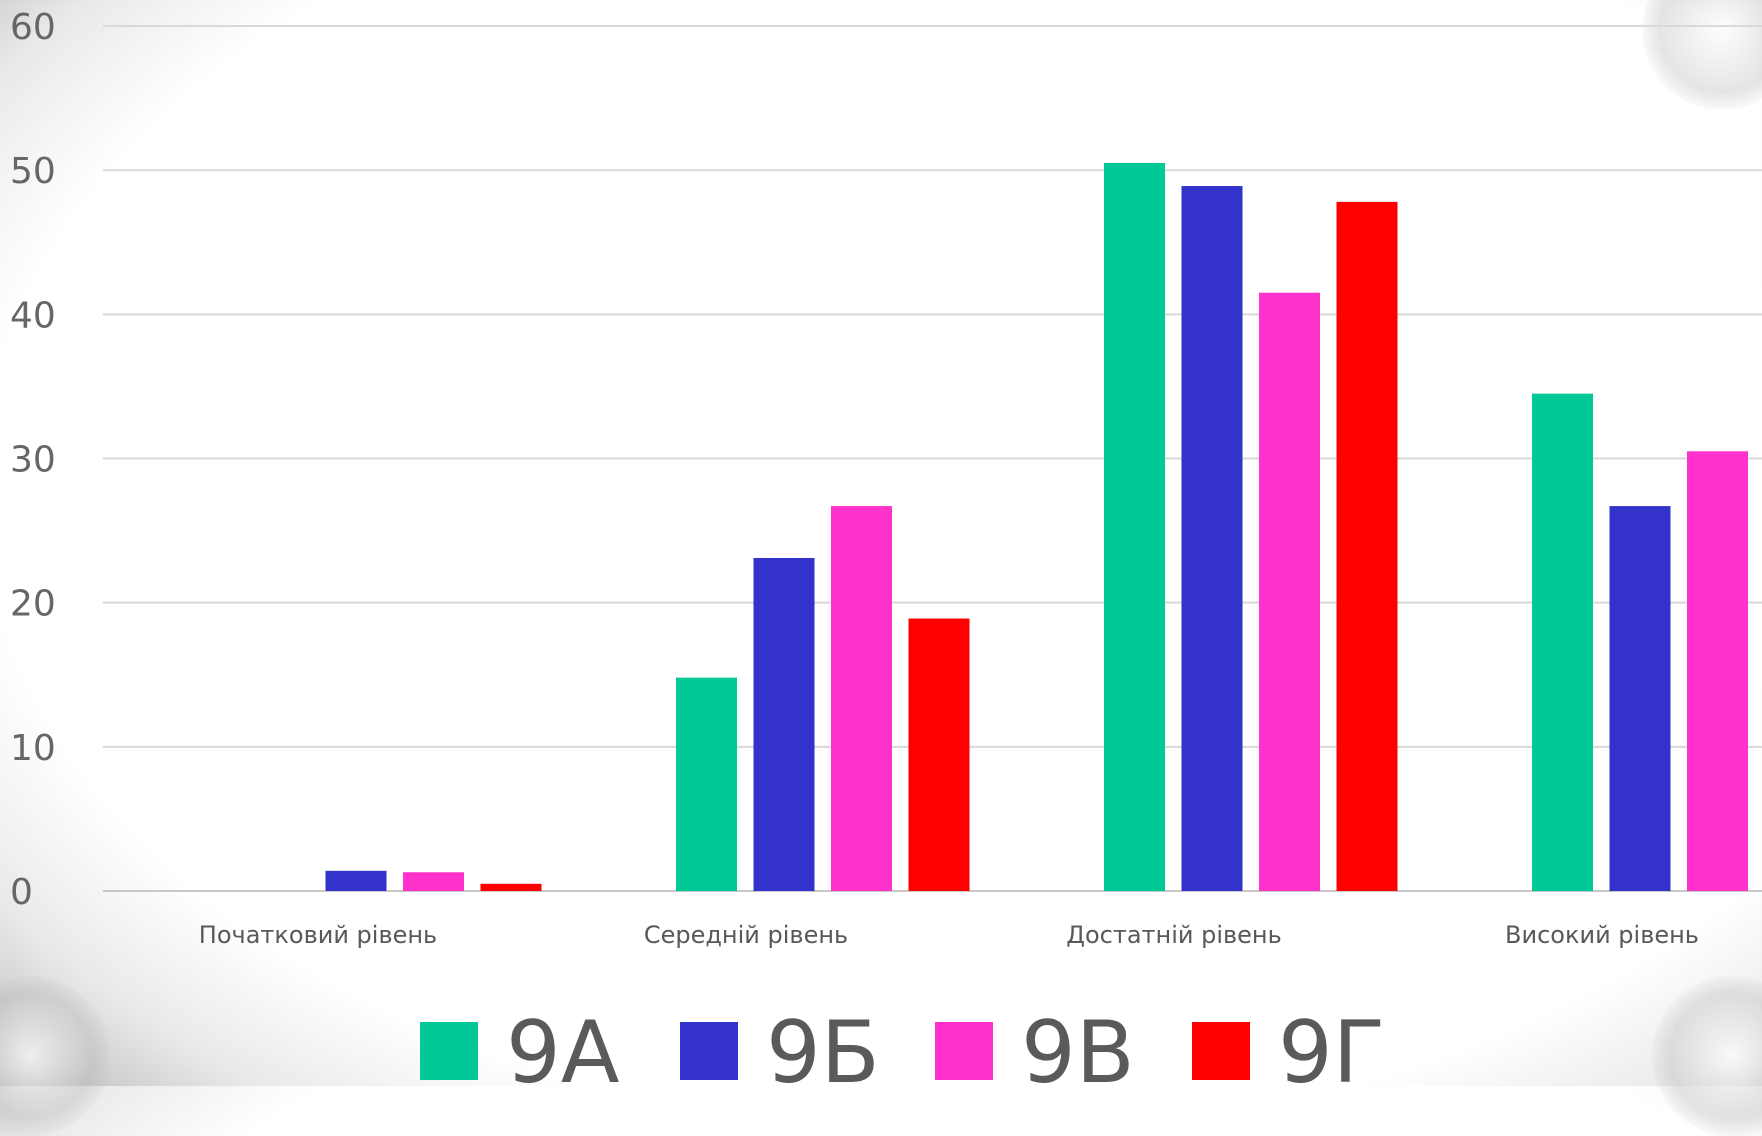 This screenshot has height=1136, width=1762. I want to click on x-tick-label: Середній рівень, so click(746, 935).